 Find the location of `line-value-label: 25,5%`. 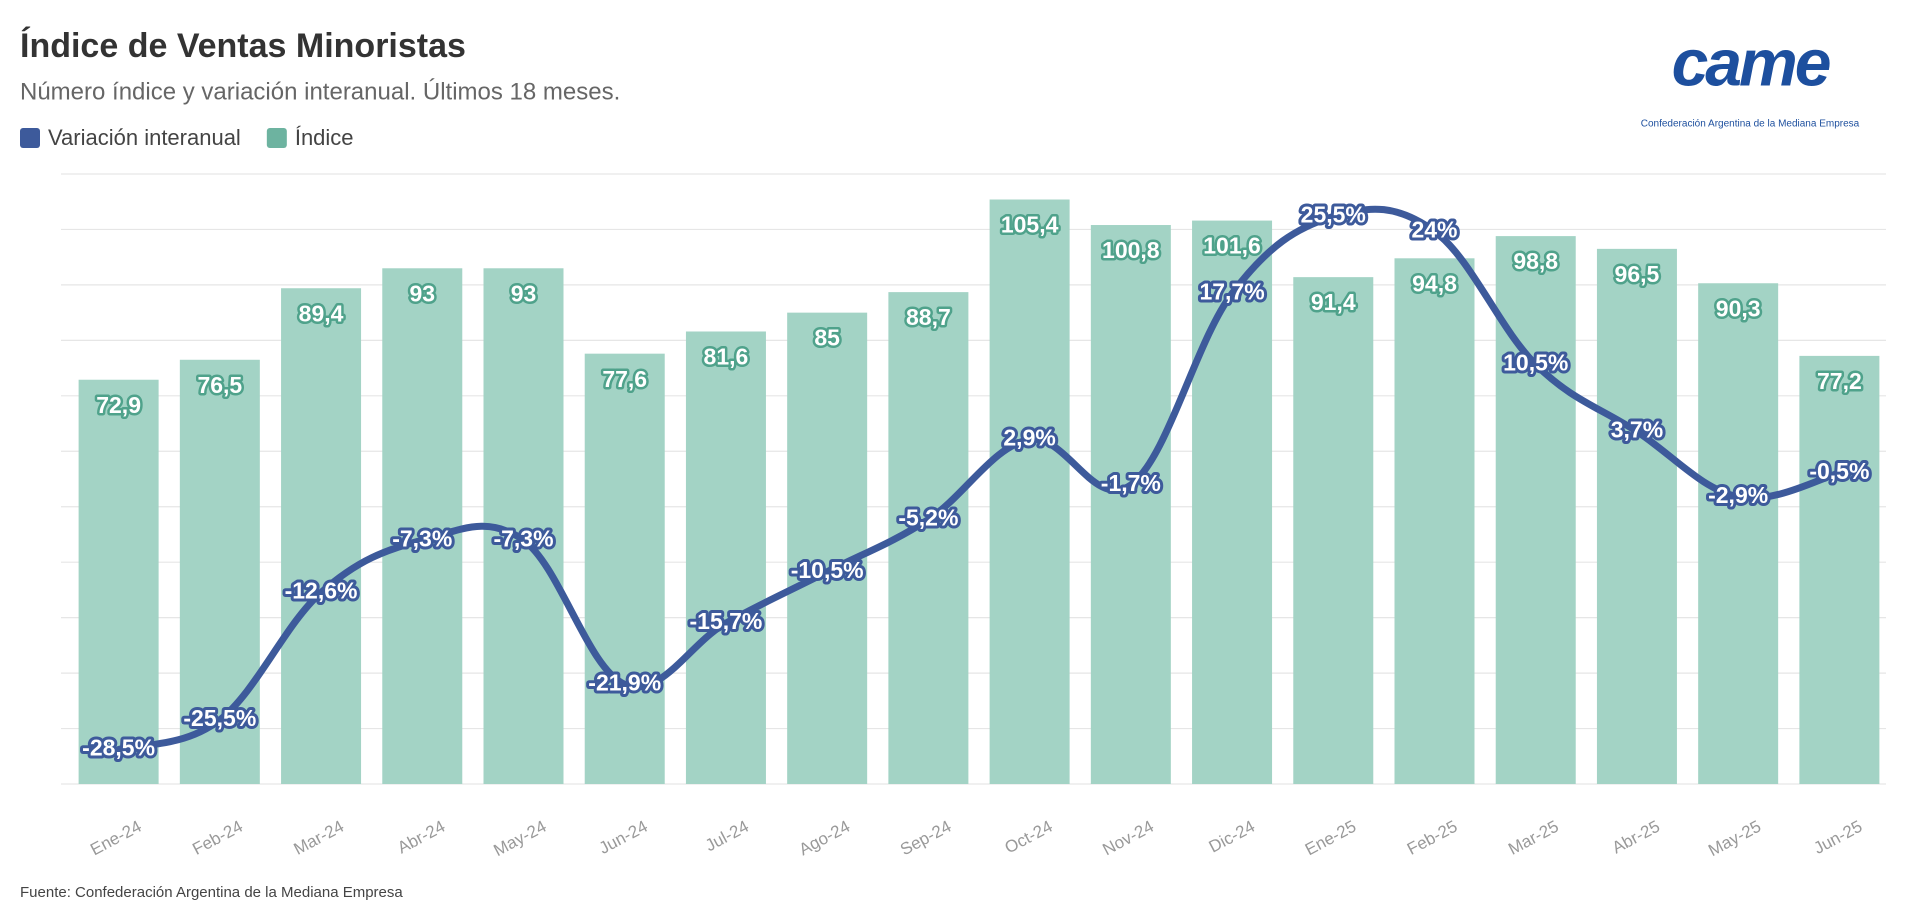

line-value-label: 25,5% is located at coordinates (1333, 215).